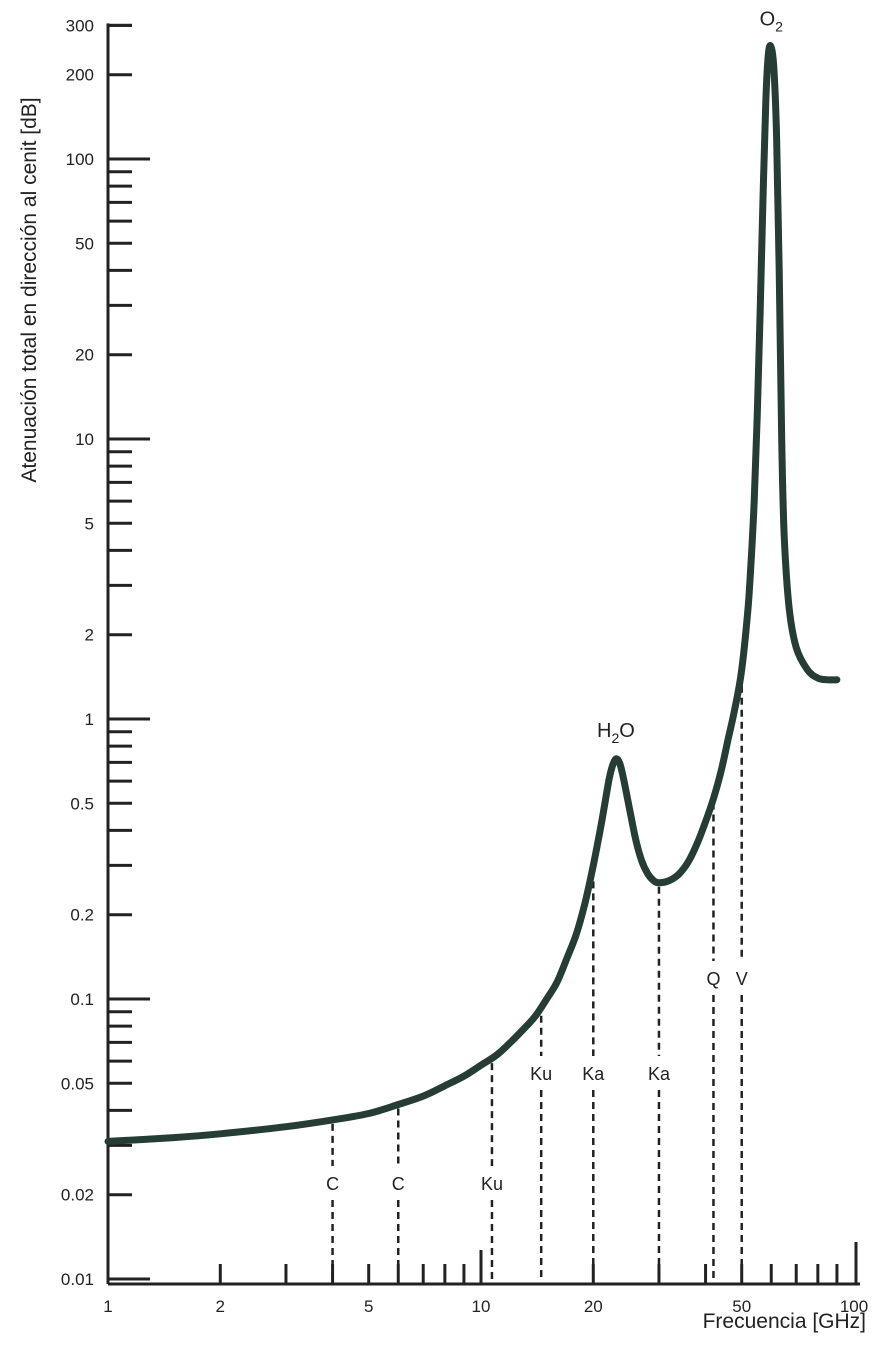 The height and width of the screenshot is (1345, 876). I want to click on y-tick-label: 0.01, so click(77, 1279).